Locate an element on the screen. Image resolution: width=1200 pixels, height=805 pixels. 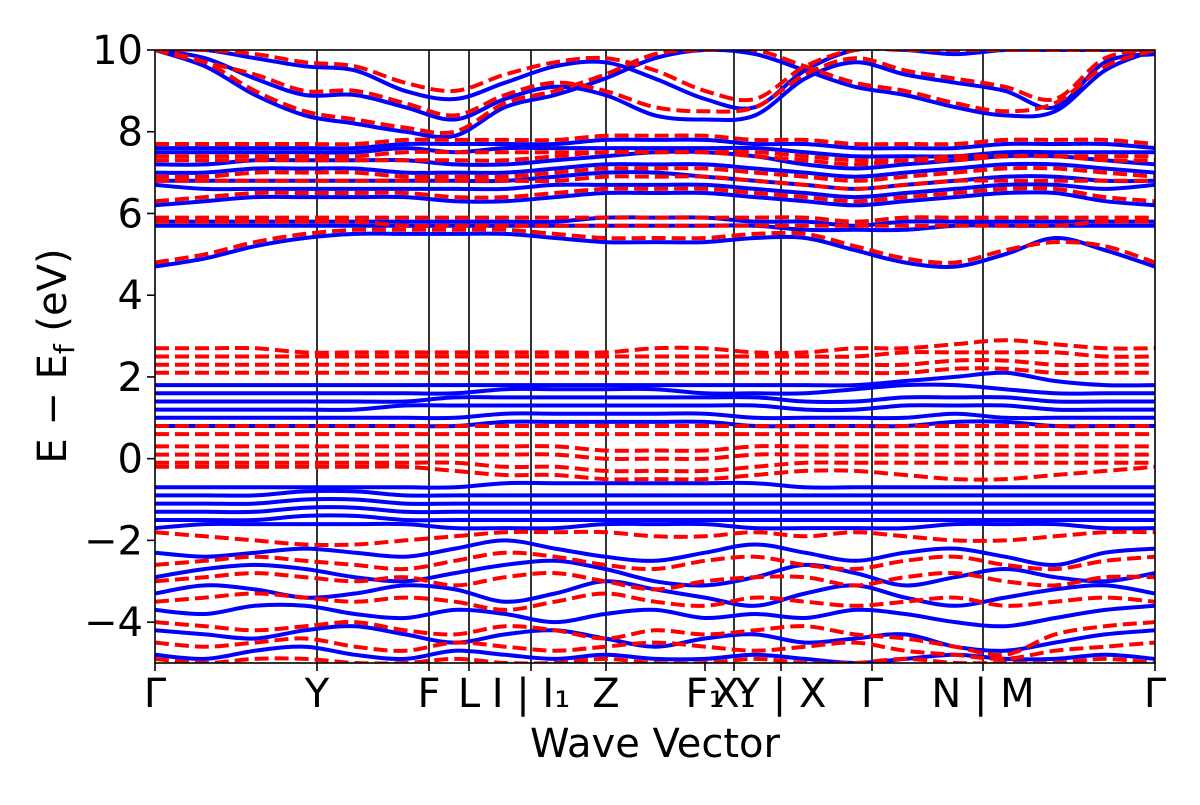
x-tick-label: I | I₁ is located at coordinates (531, 694).